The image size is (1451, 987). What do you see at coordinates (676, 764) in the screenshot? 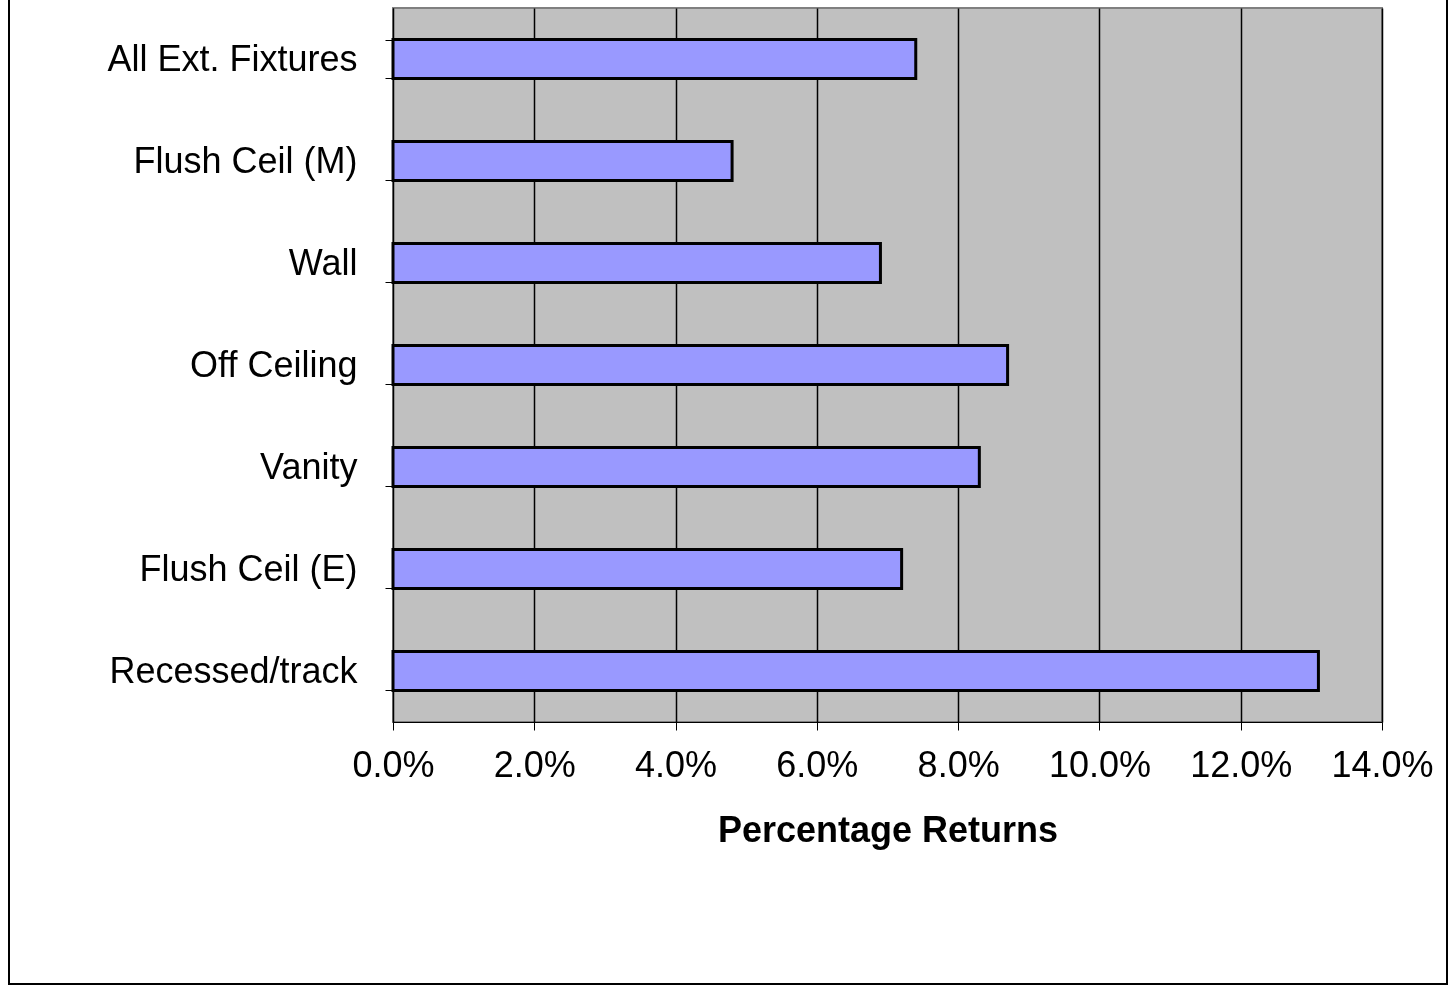
I see `x-tick-label: 4.0%` at bounding box center [676, 764].